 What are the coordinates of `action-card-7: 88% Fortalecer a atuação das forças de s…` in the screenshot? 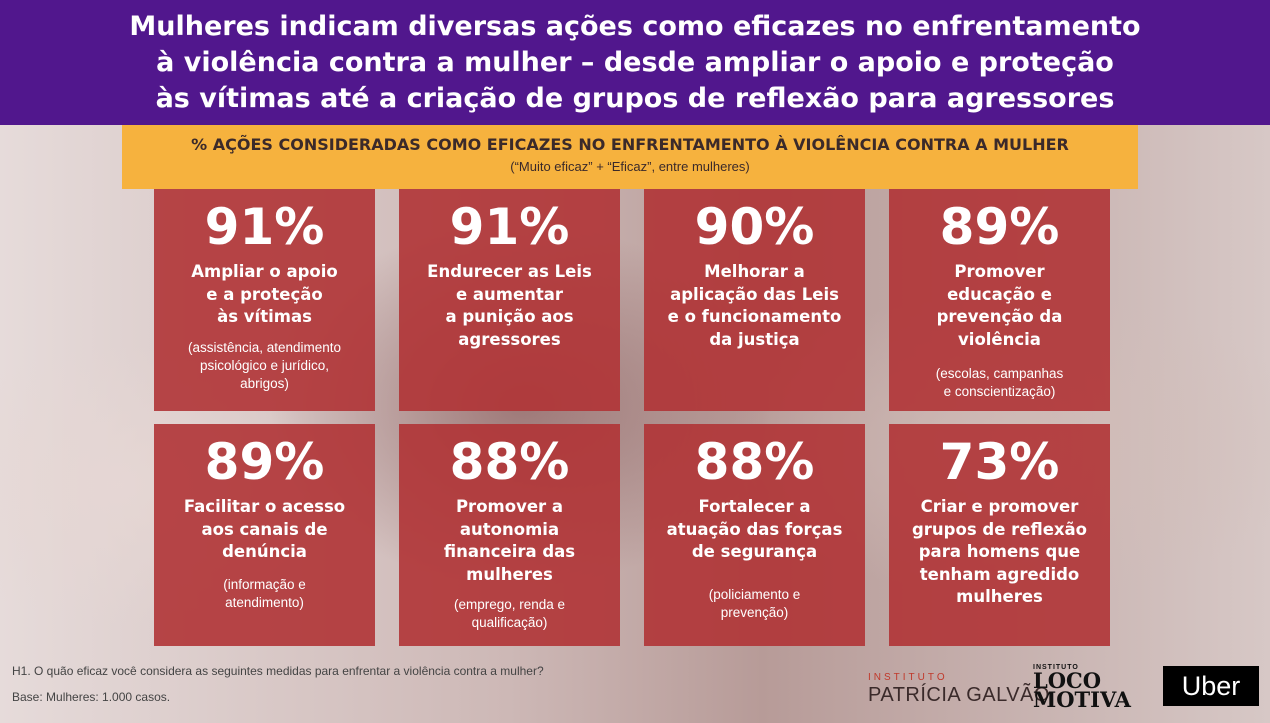 It's located at (754, 535).